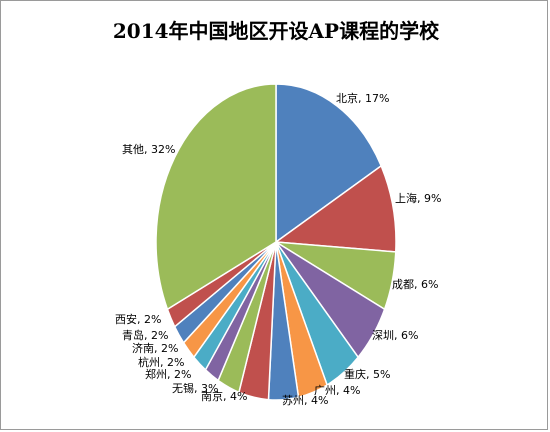 The width and height of the screenshot is (550, 432). What do you see at coordinates (195, 388) in the screenshot?
I see `slice-label-无锡: 无锡, 3%` at bounding box center [195, 388].